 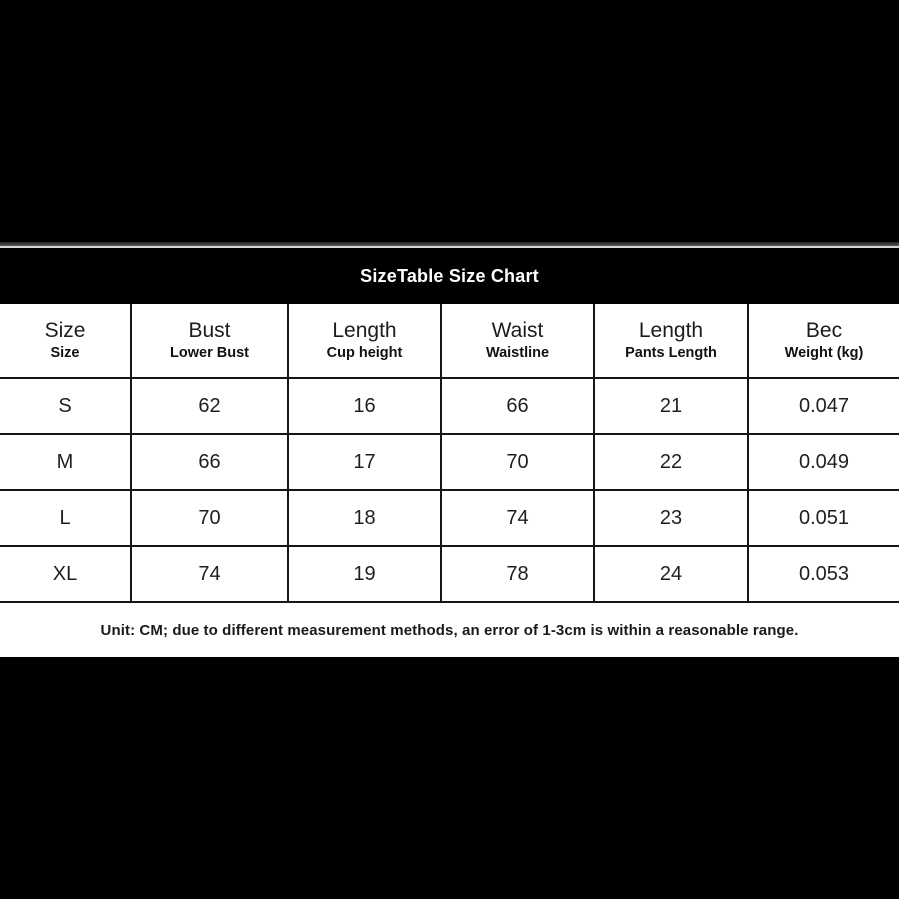 I want to click on header-sub-label: Size, so click(x=65, y=353).